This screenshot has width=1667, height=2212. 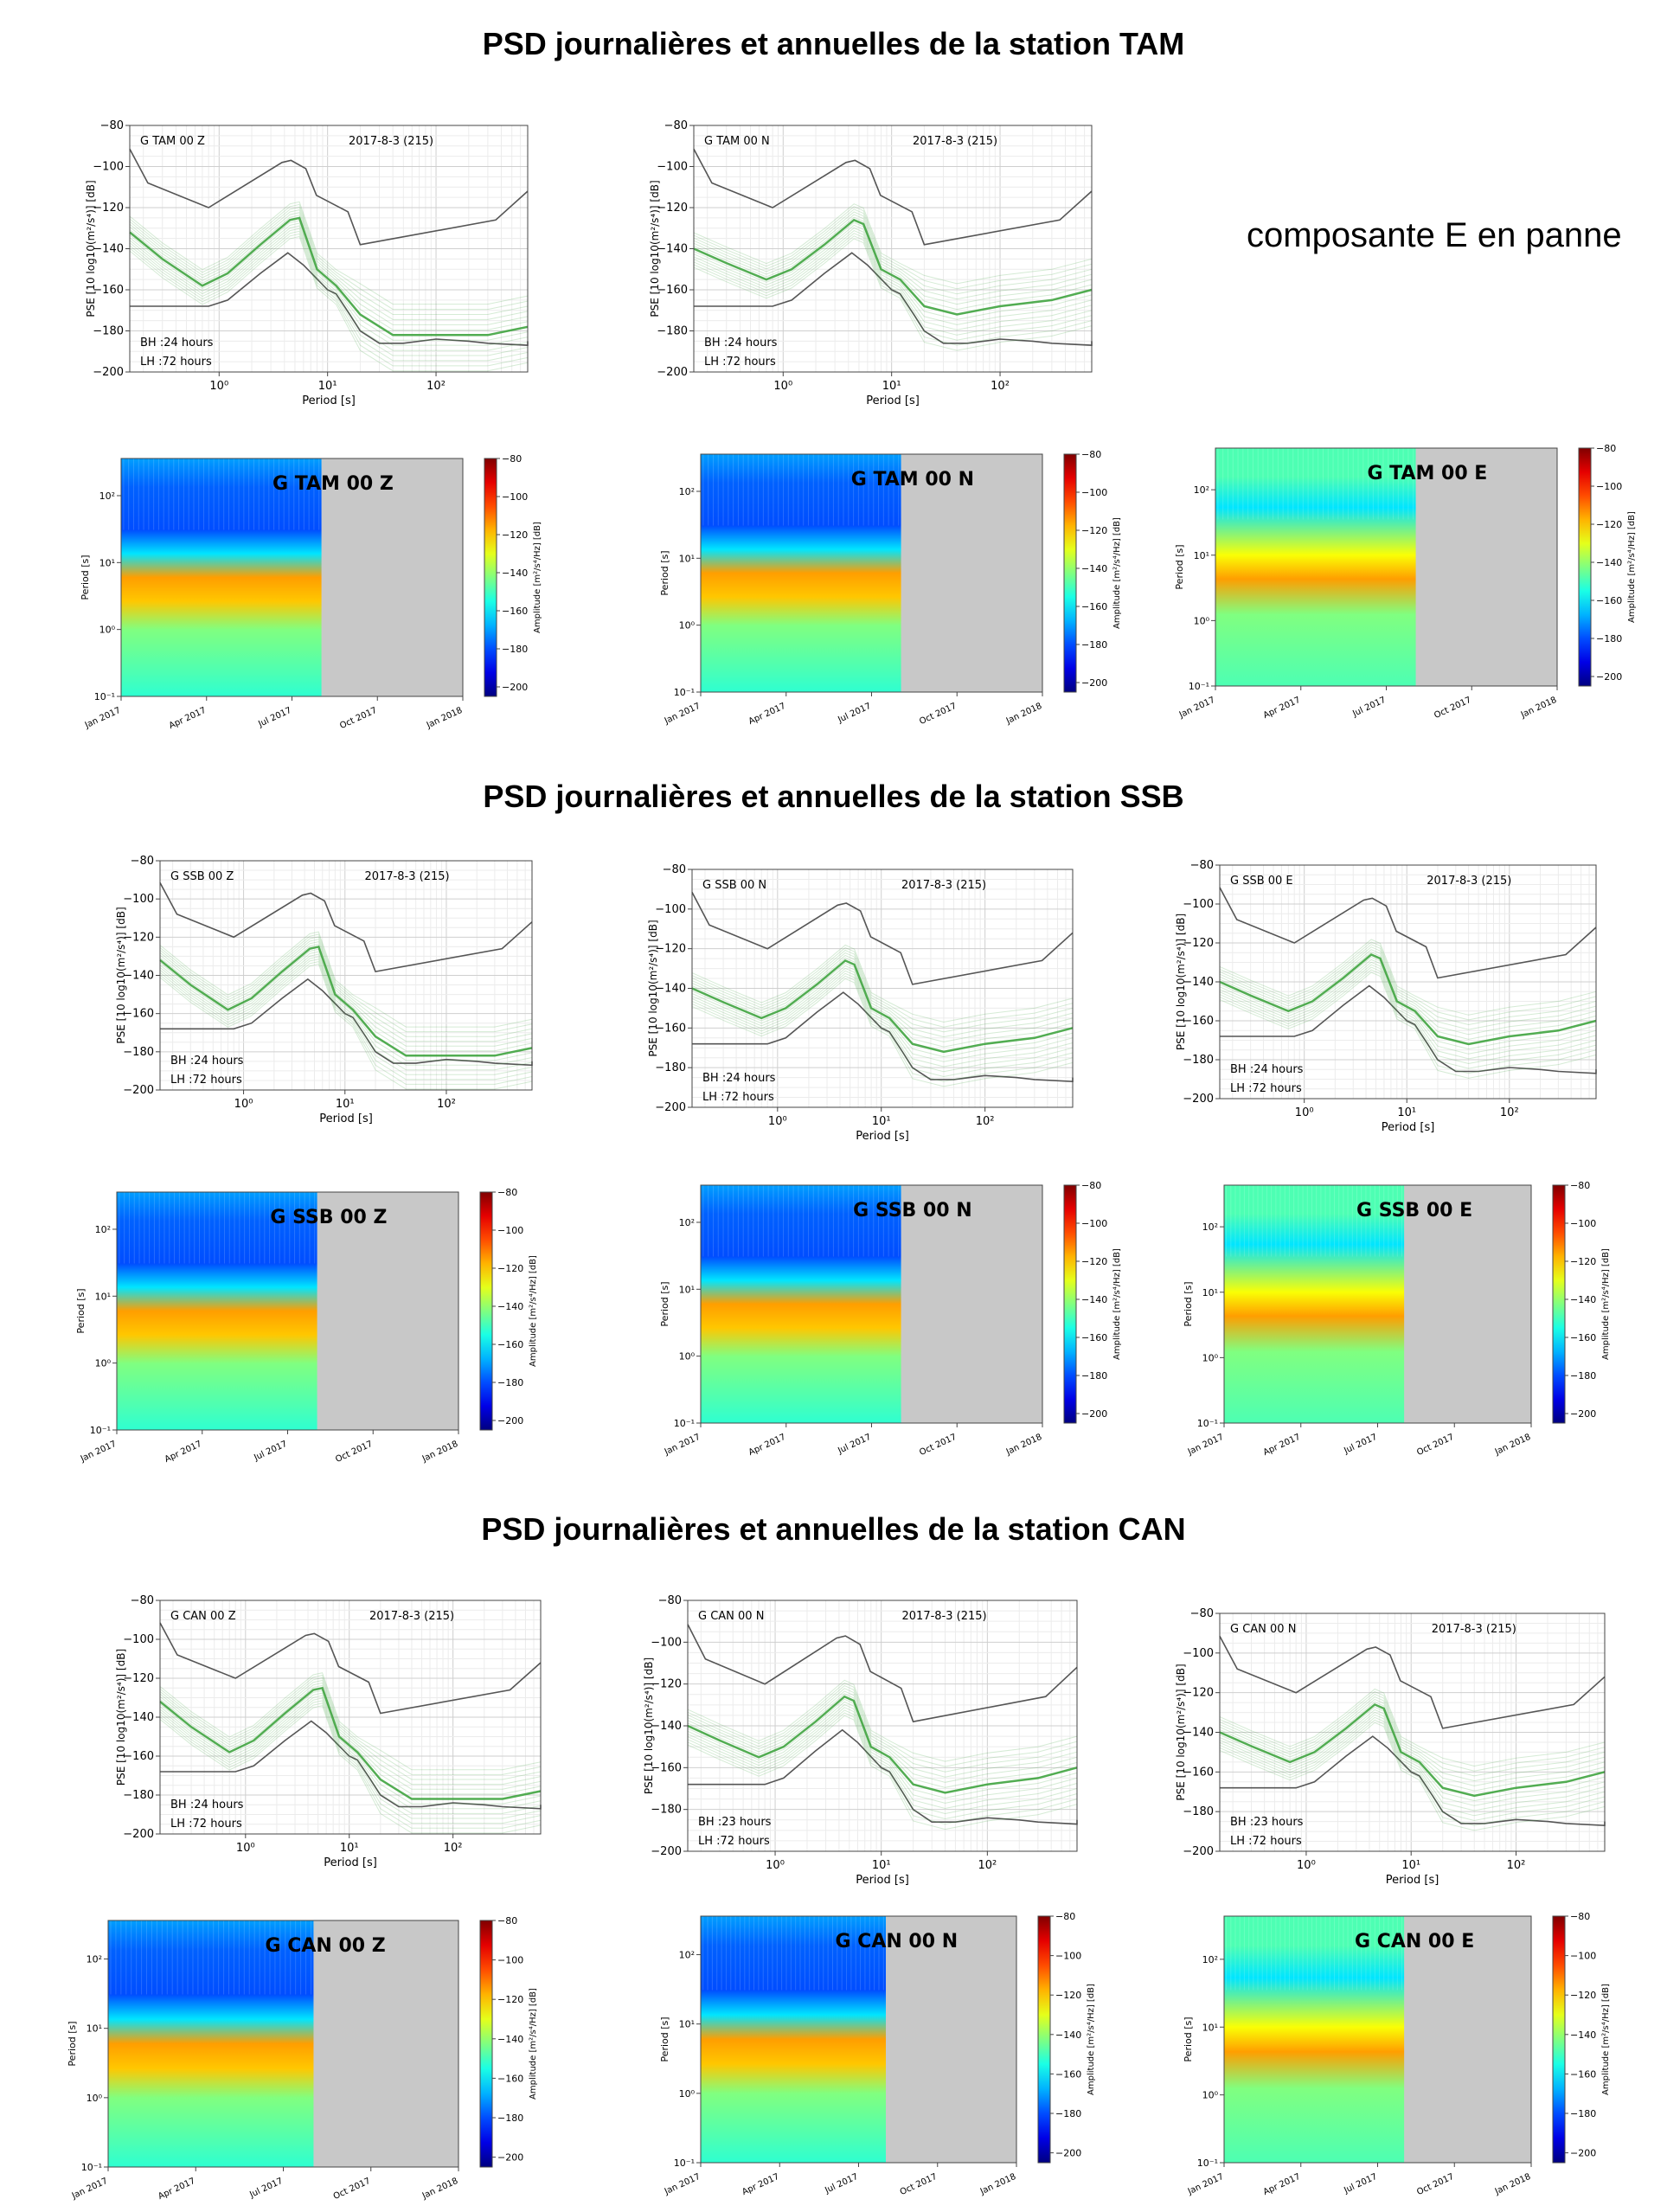 I want to click on bh-label: BH :24 hours, so click(x=177, y=343).